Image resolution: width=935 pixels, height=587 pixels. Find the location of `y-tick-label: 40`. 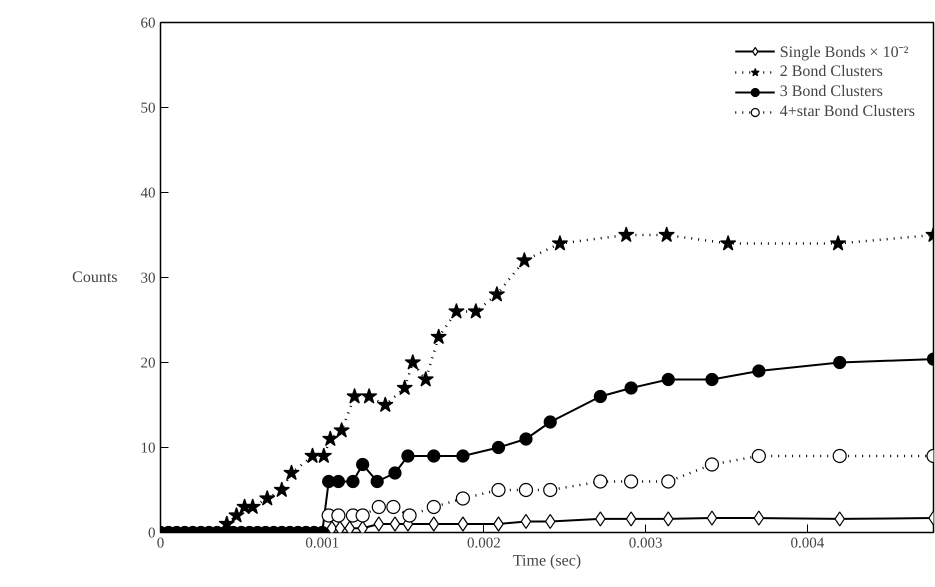

y-tick-label: 40 is located at coordinates (148, 194).